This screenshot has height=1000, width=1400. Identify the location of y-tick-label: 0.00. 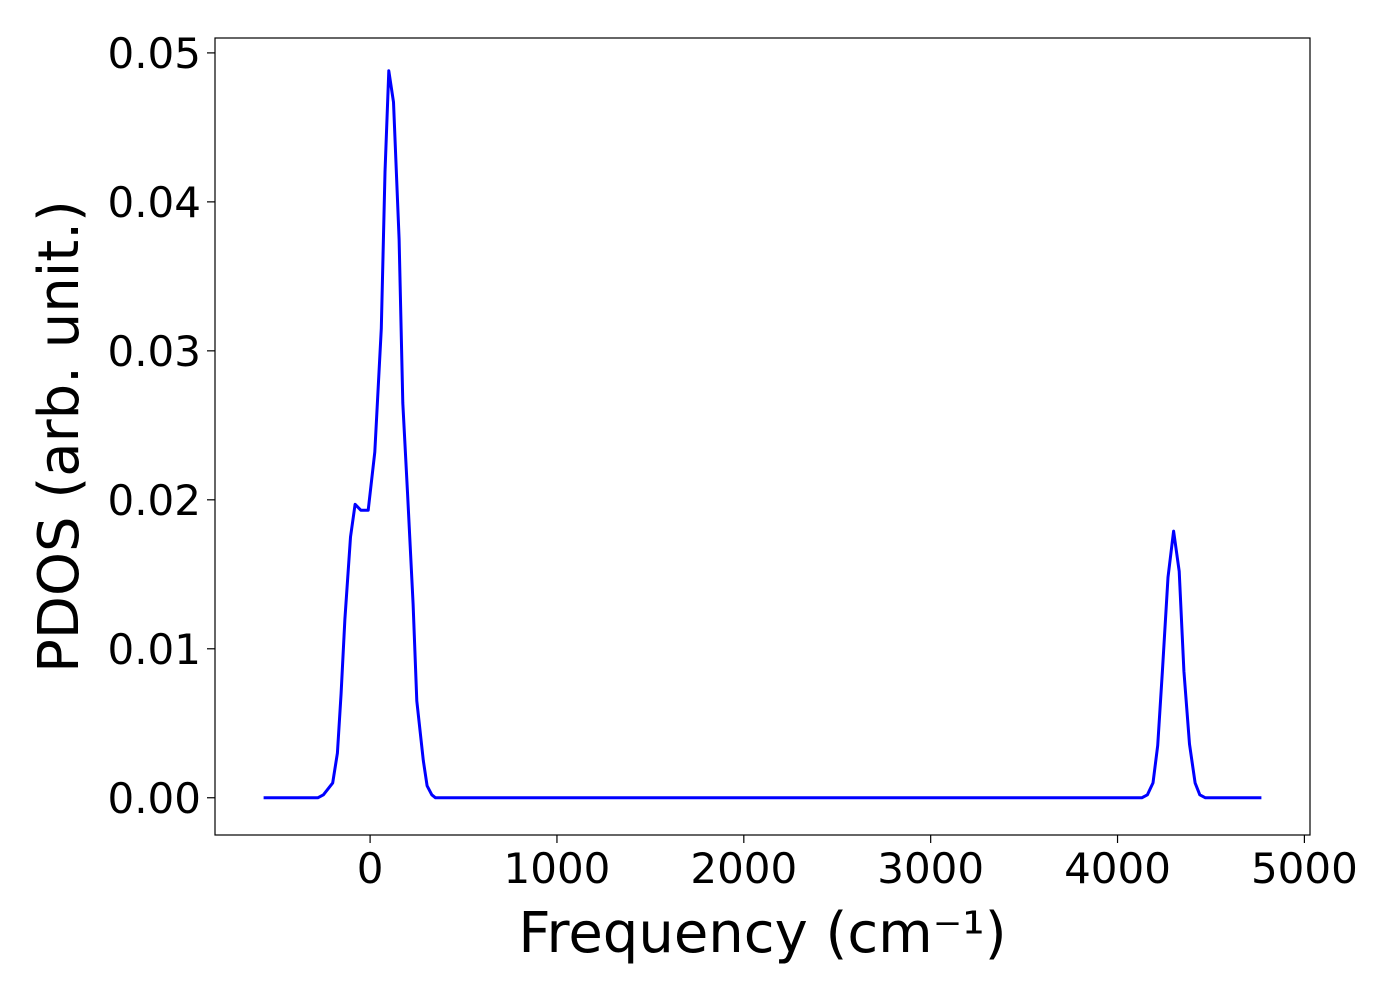
(154, 798).